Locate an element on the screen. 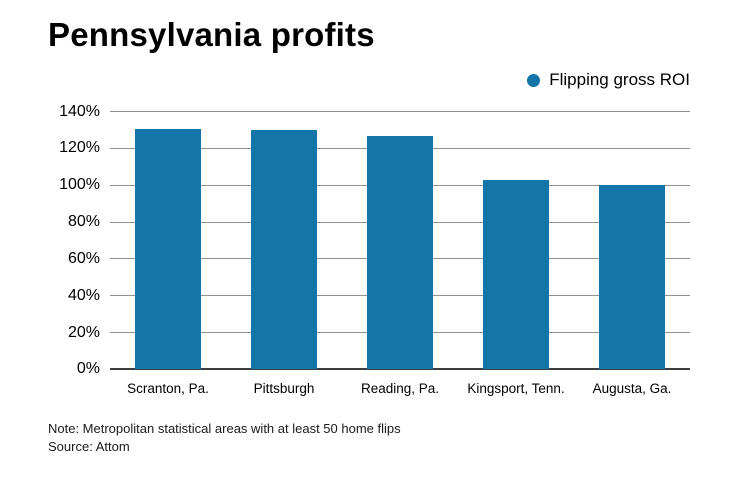 This screenshot has height=482, width=740. bar-augusta-ga is located at coordinates (632, 277).